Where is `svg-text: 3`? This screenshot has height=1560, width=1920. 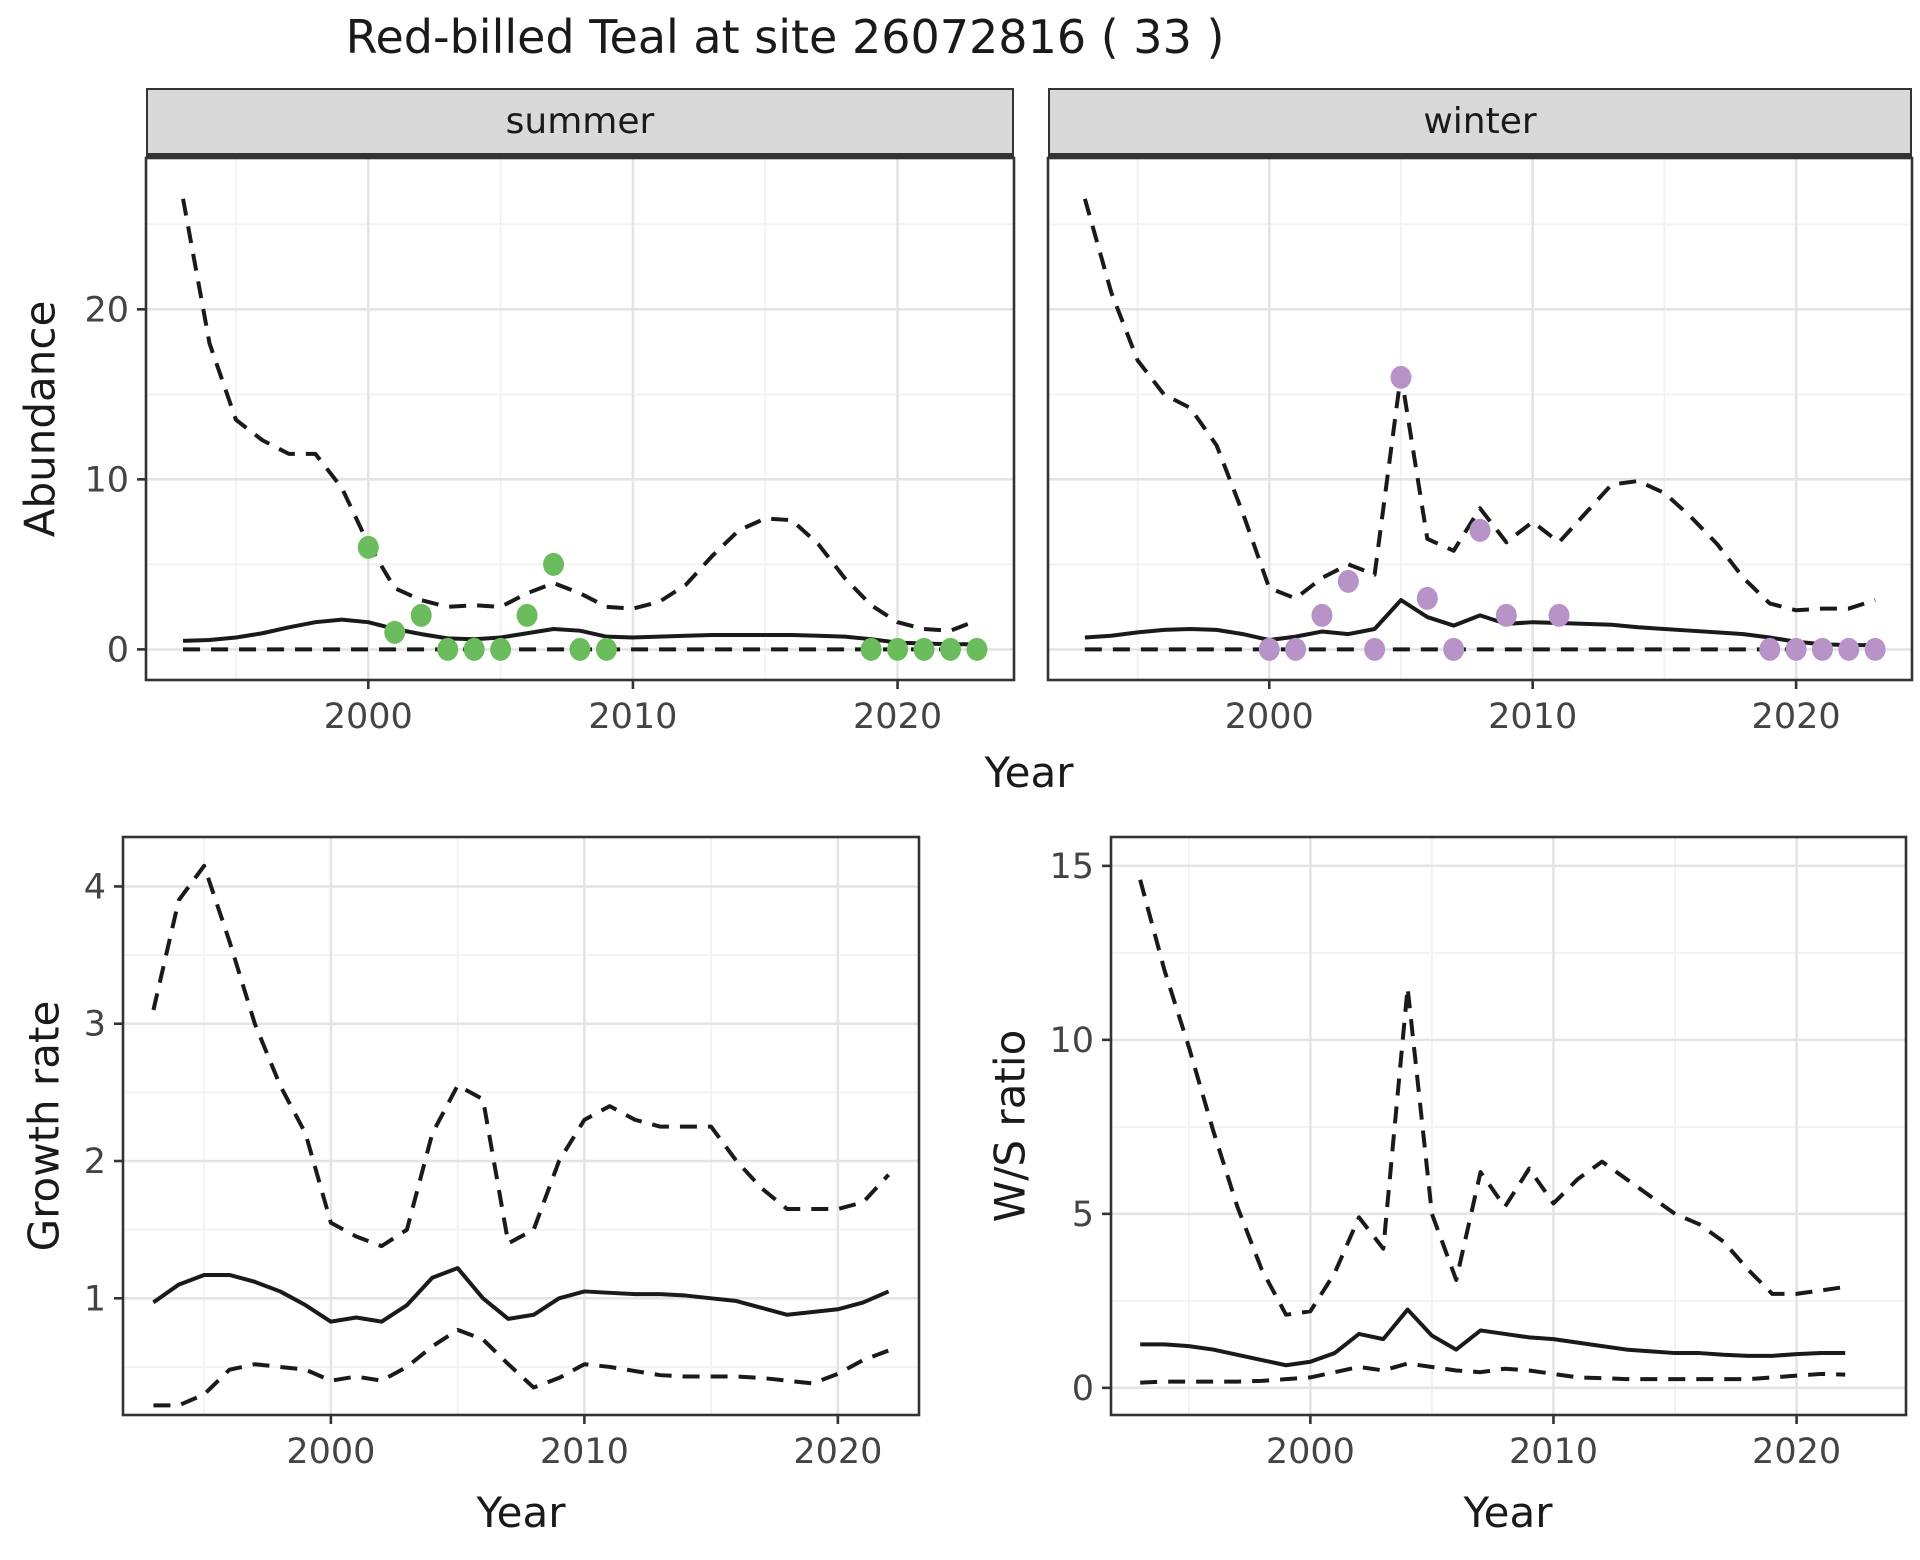 svg-text: 3 is located at coordinates (95, 1025).